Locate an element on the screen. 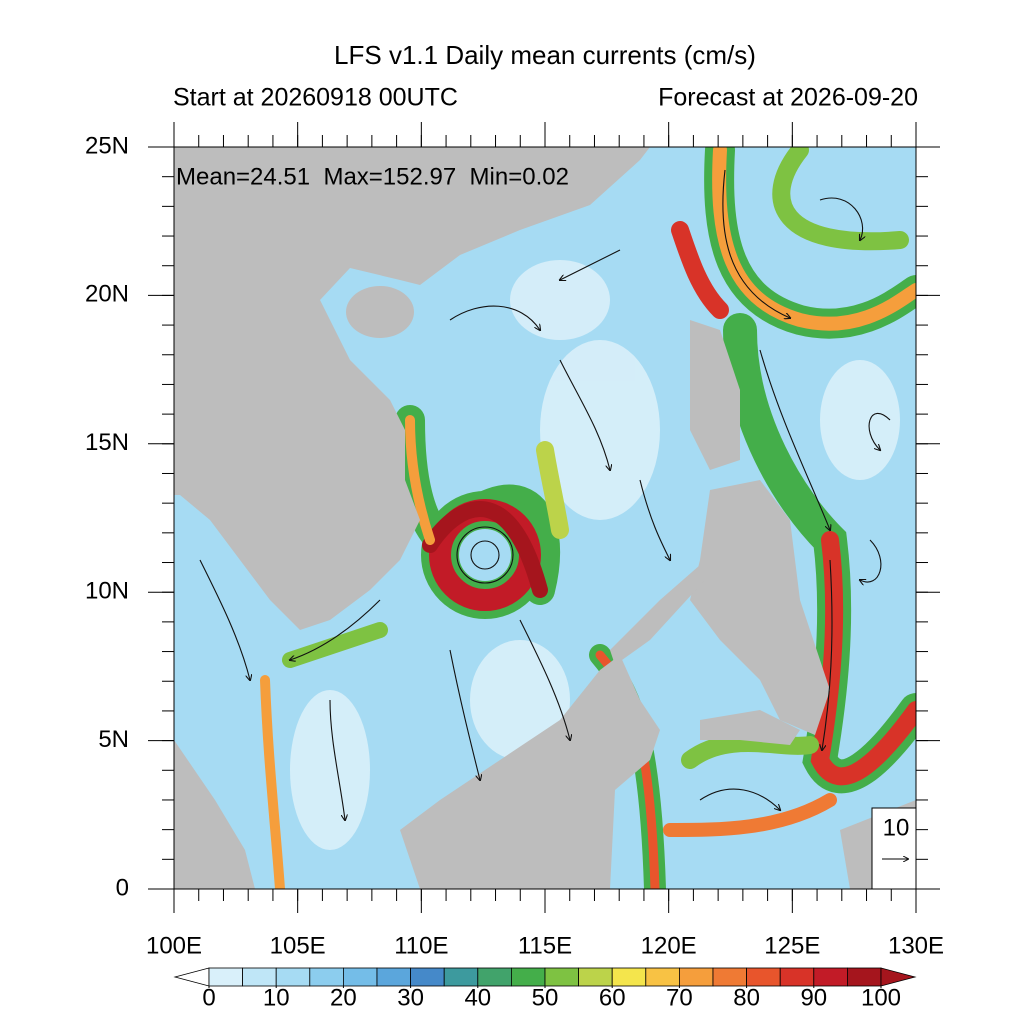  reference-box is located at coordinates (894, 848).